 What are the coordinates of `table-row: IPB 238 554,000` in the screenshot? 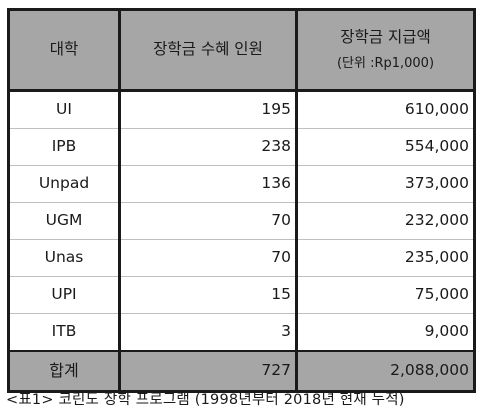 It's located at (241, 147).